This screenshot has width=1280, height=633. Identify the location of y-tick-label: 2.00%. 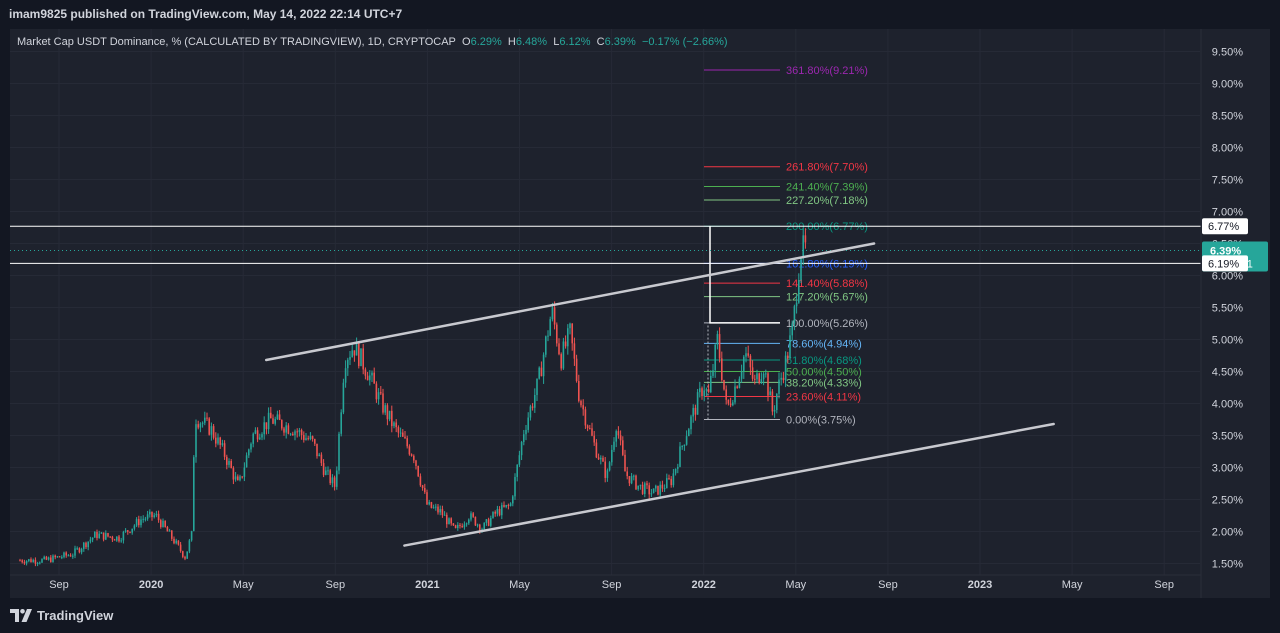
(1227, 533).